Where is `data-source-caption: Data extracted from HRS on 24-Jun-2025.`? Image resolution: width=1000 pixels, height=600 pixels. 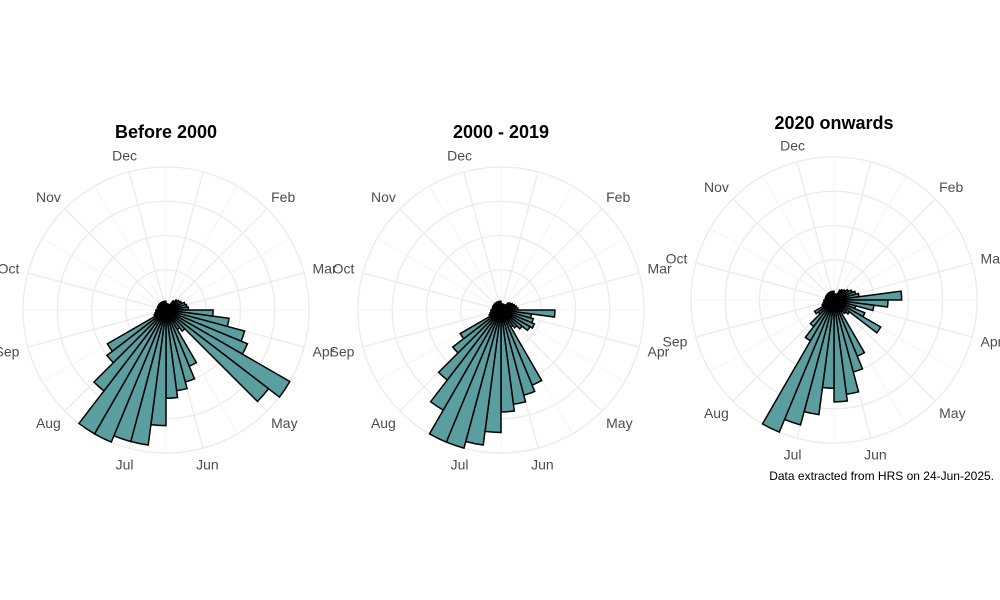
data-source-caption: Data extracted from HRS on 24-Jun-2025. is located at coordinates (881, 476).